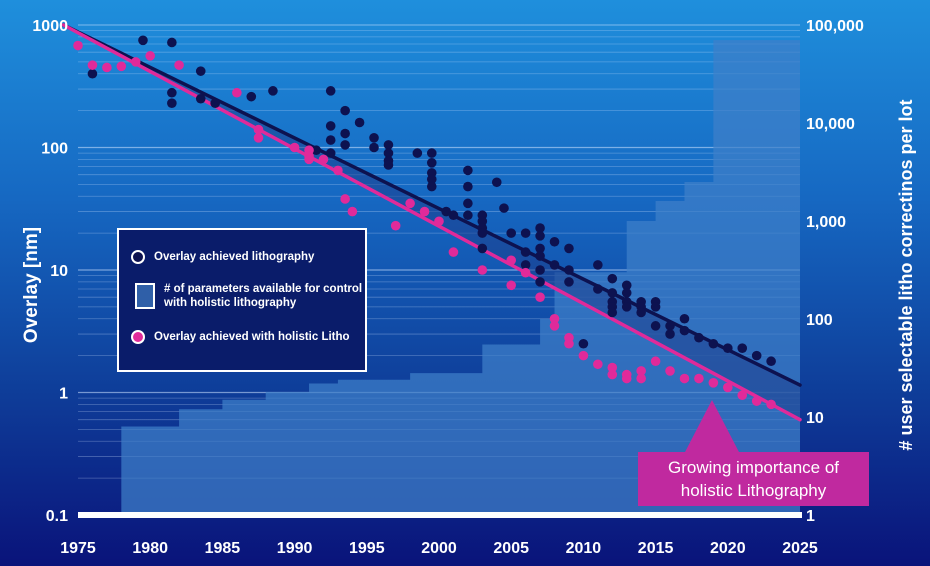 Image resolution: width=930 pixels, height=566 pixels. I want to click on x-tick-label: 2005, so click(511, 548).